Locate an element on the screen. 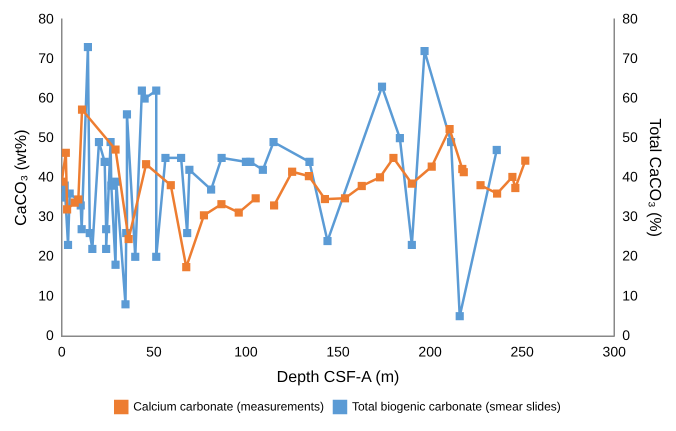 Image resolution: width=676 pixels, height=431 pixels. x-tick-label: 50 is located at coordinates (154, 351).